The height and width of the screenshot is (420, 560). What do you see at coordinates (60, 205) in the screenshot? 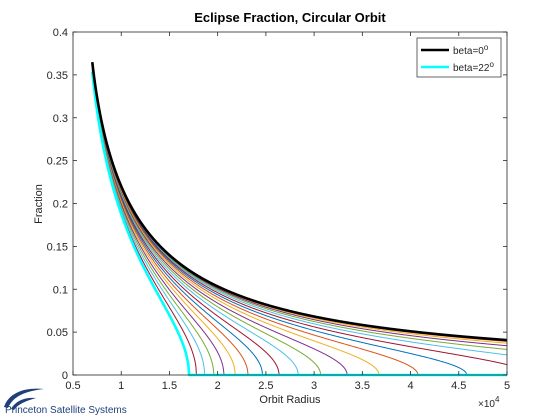
I see `y-tick-label: 0.2` at bounding box center [60, 205].